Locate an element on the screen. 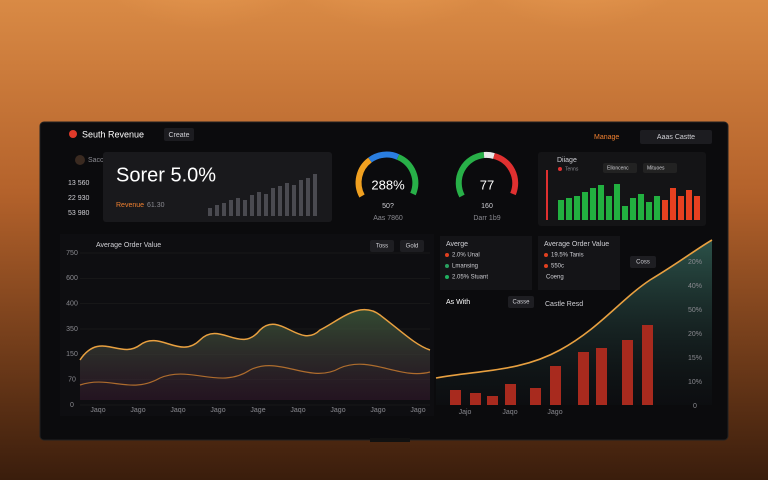  kpi-title: Sorer 5.0% is located at coordinates (166, 175).